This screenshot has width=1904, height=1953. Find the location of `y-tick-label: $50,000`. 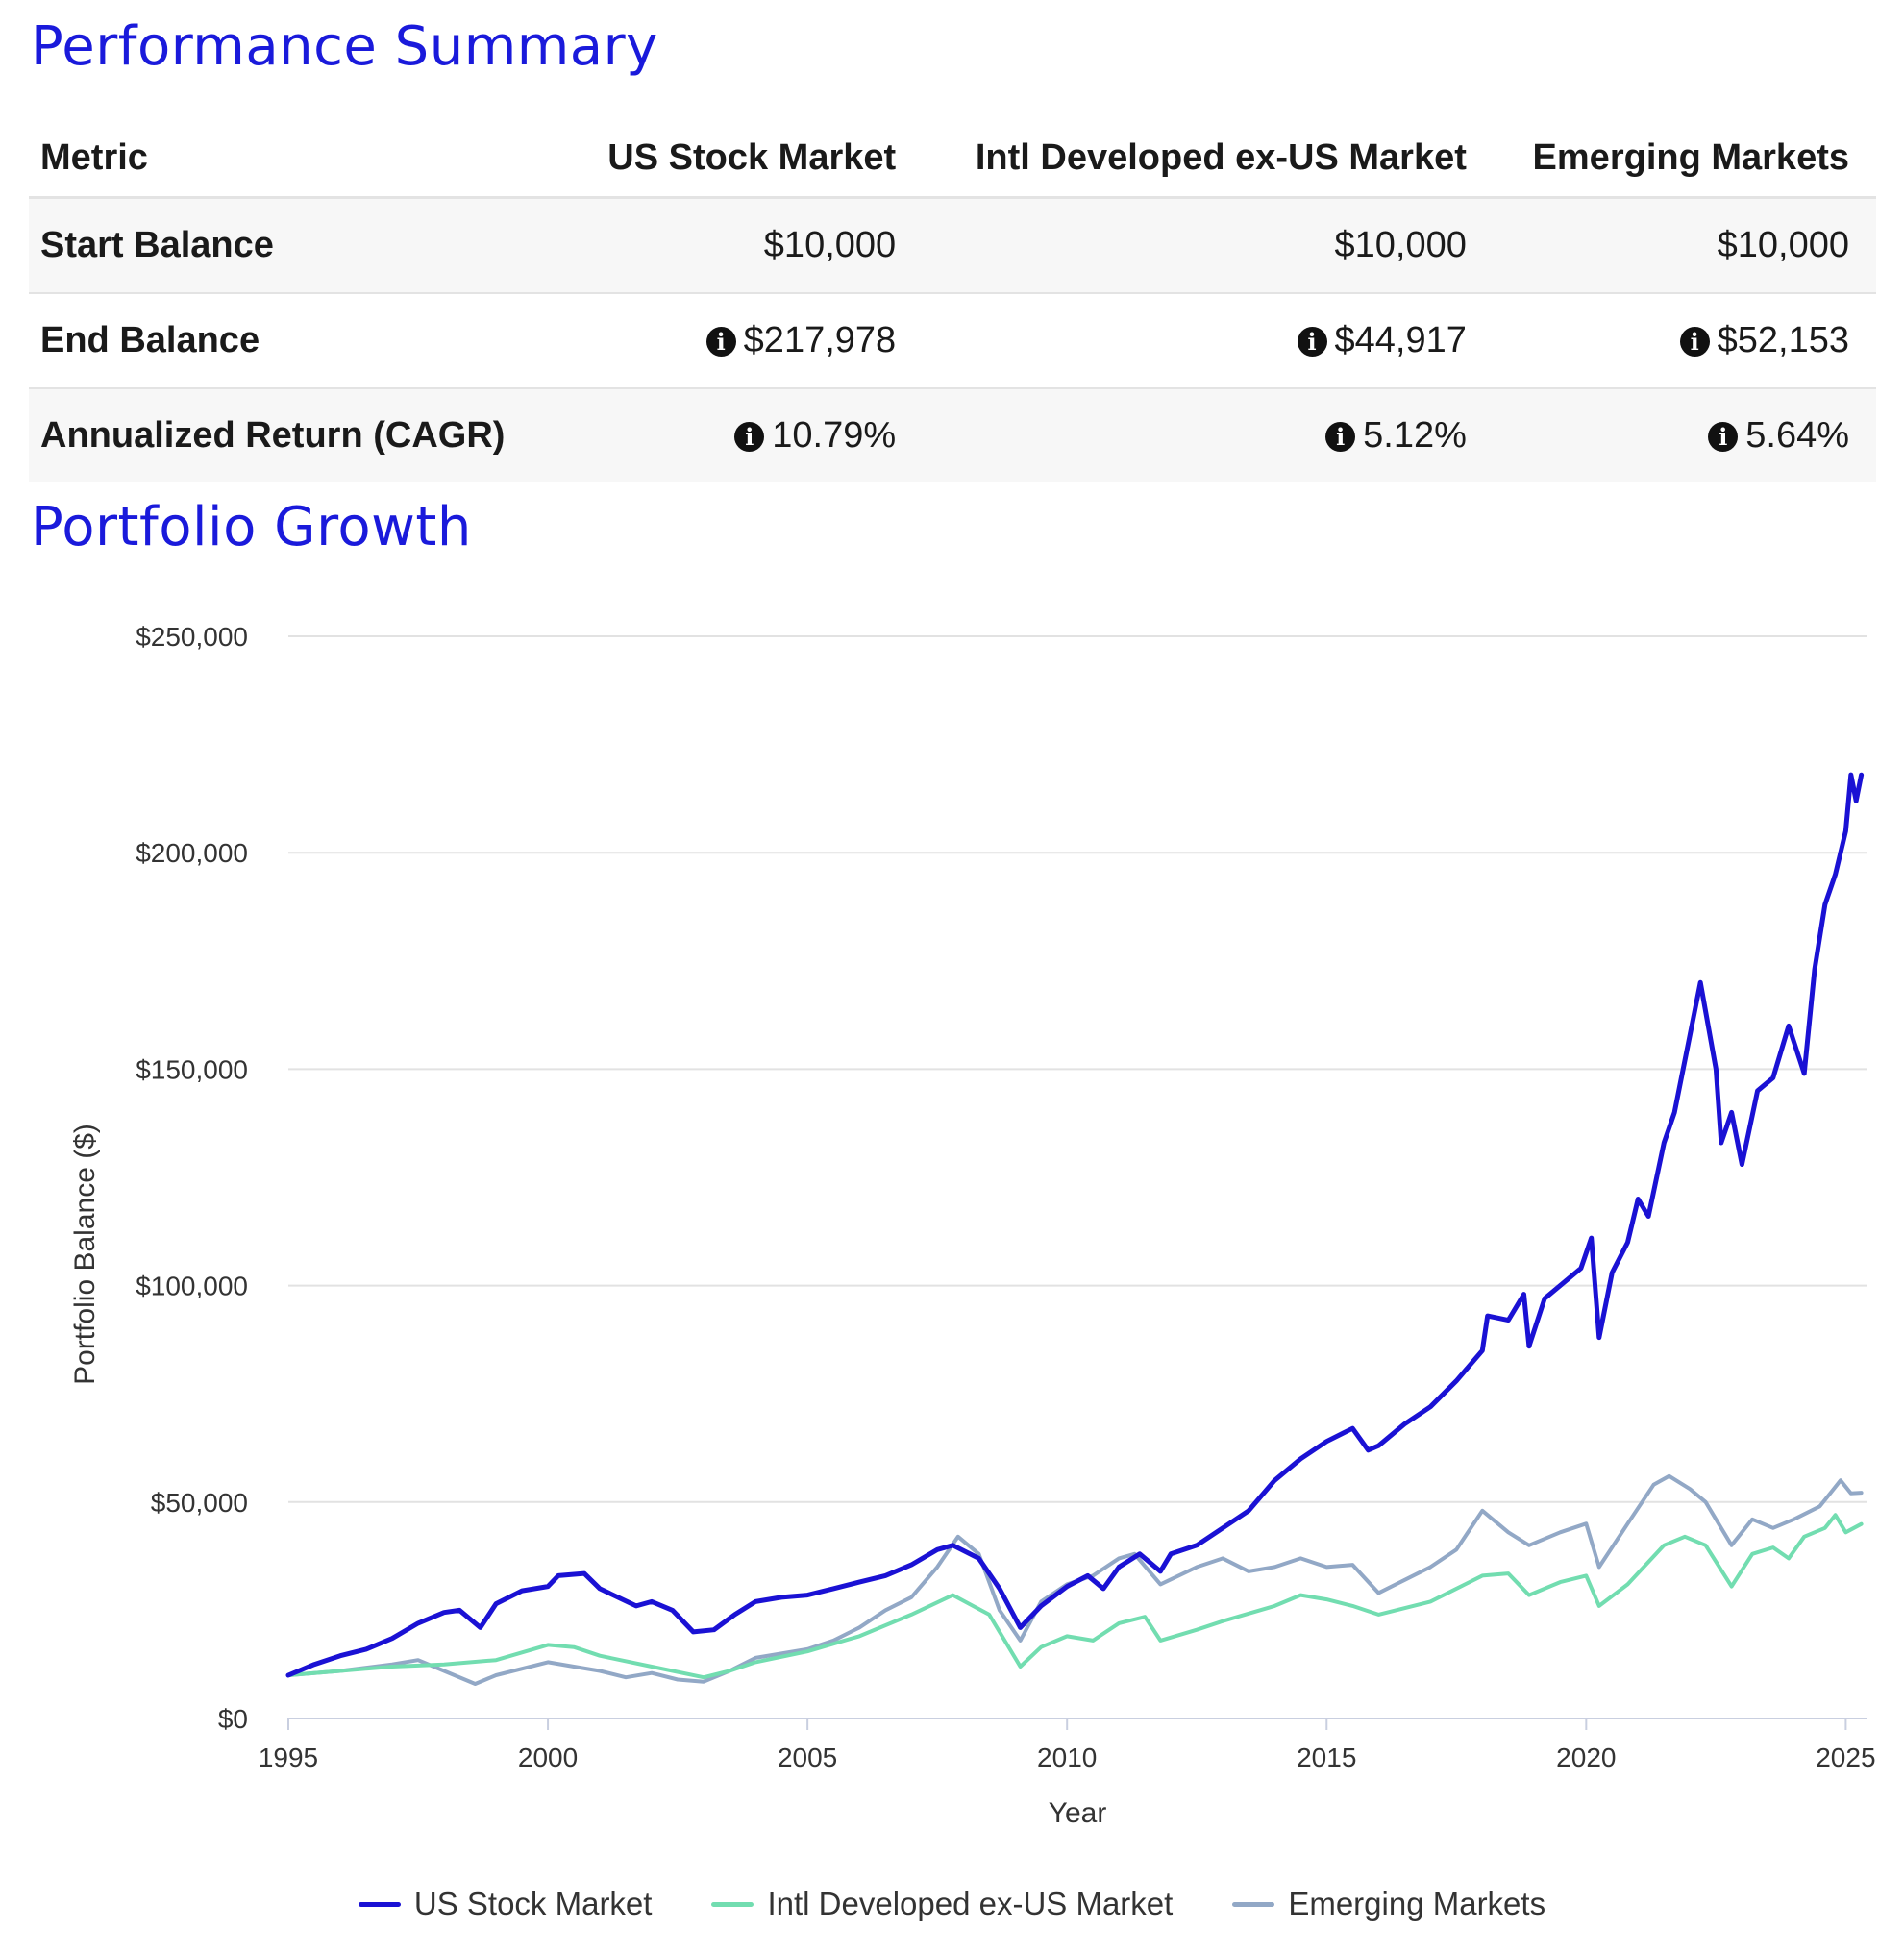

y-tick-label: $50,000 is located at coordinates (199, 1503).